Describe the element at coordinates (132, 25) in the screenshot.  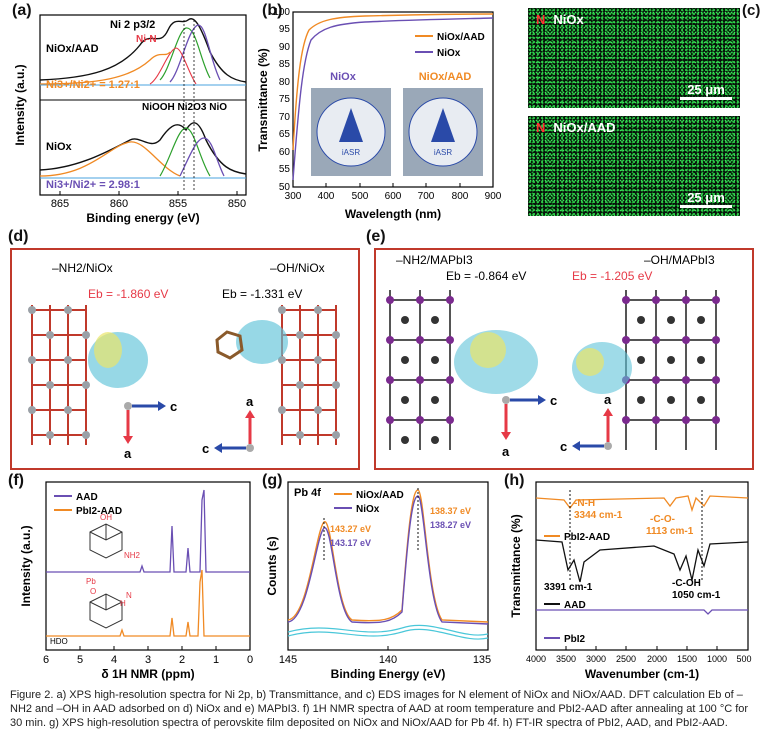
I see `a-title: Ni 2 p3/2` at that location.